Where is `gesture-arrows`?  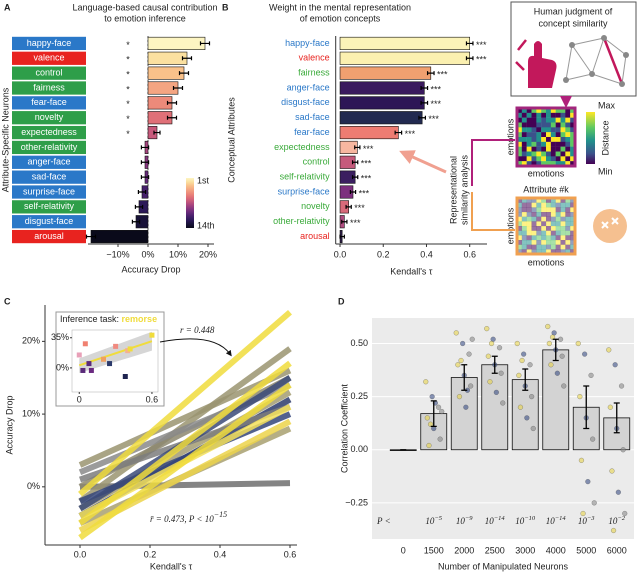
gesture-arrows is located at coordinates (521, 55).